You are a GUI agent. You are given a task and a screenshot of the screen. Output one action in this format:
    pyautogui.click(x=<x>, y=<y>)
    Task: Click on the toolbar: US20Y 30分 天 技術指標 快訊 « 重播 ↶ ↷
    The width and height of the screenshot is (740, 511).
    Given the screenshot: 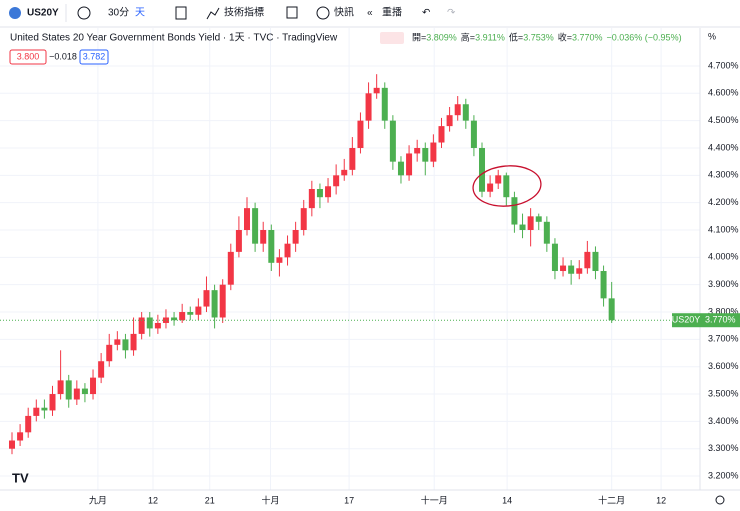 What is the action you would take?
    pyautogui.click(x=370, y=16)
    